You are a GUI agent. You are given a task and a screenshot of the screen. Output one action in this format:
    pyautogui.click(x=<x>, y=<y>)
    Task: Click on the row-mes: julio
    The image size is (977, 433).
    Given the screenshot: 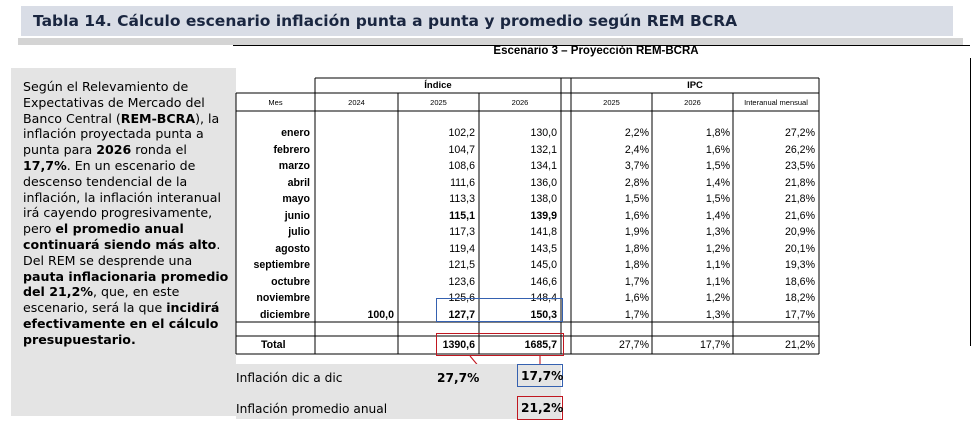 What is the action you would take?
    pyautogui.click(x=299, y=232)
    